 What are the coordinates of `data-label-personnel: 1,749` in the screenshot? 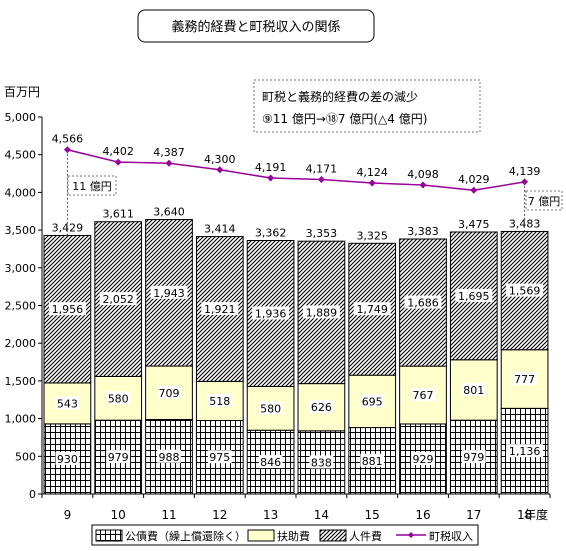 It's located at (372, 309).